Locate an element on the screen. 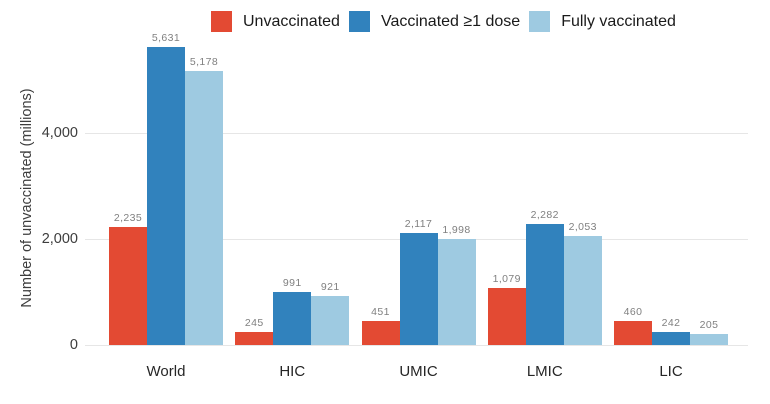 This screenshot has height=404, width=770. bar-fully-vaccinated-hic is located at coordinates (330, 320).